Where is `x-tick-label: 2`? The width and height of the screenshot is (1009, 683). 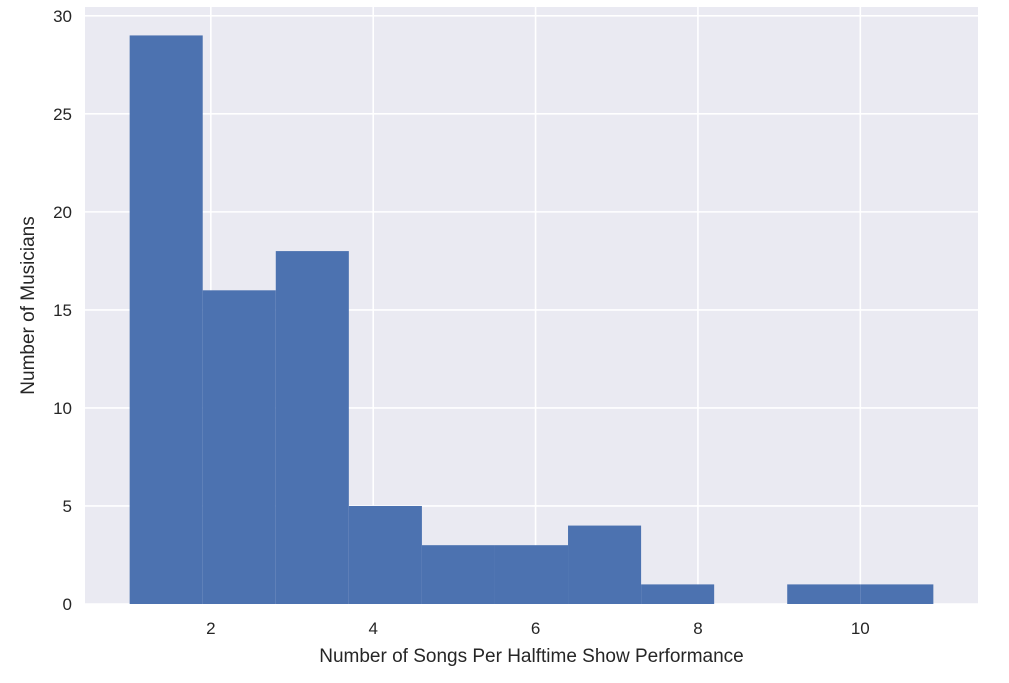
x-tick-label: 2 is located at coordinates (210, 628).